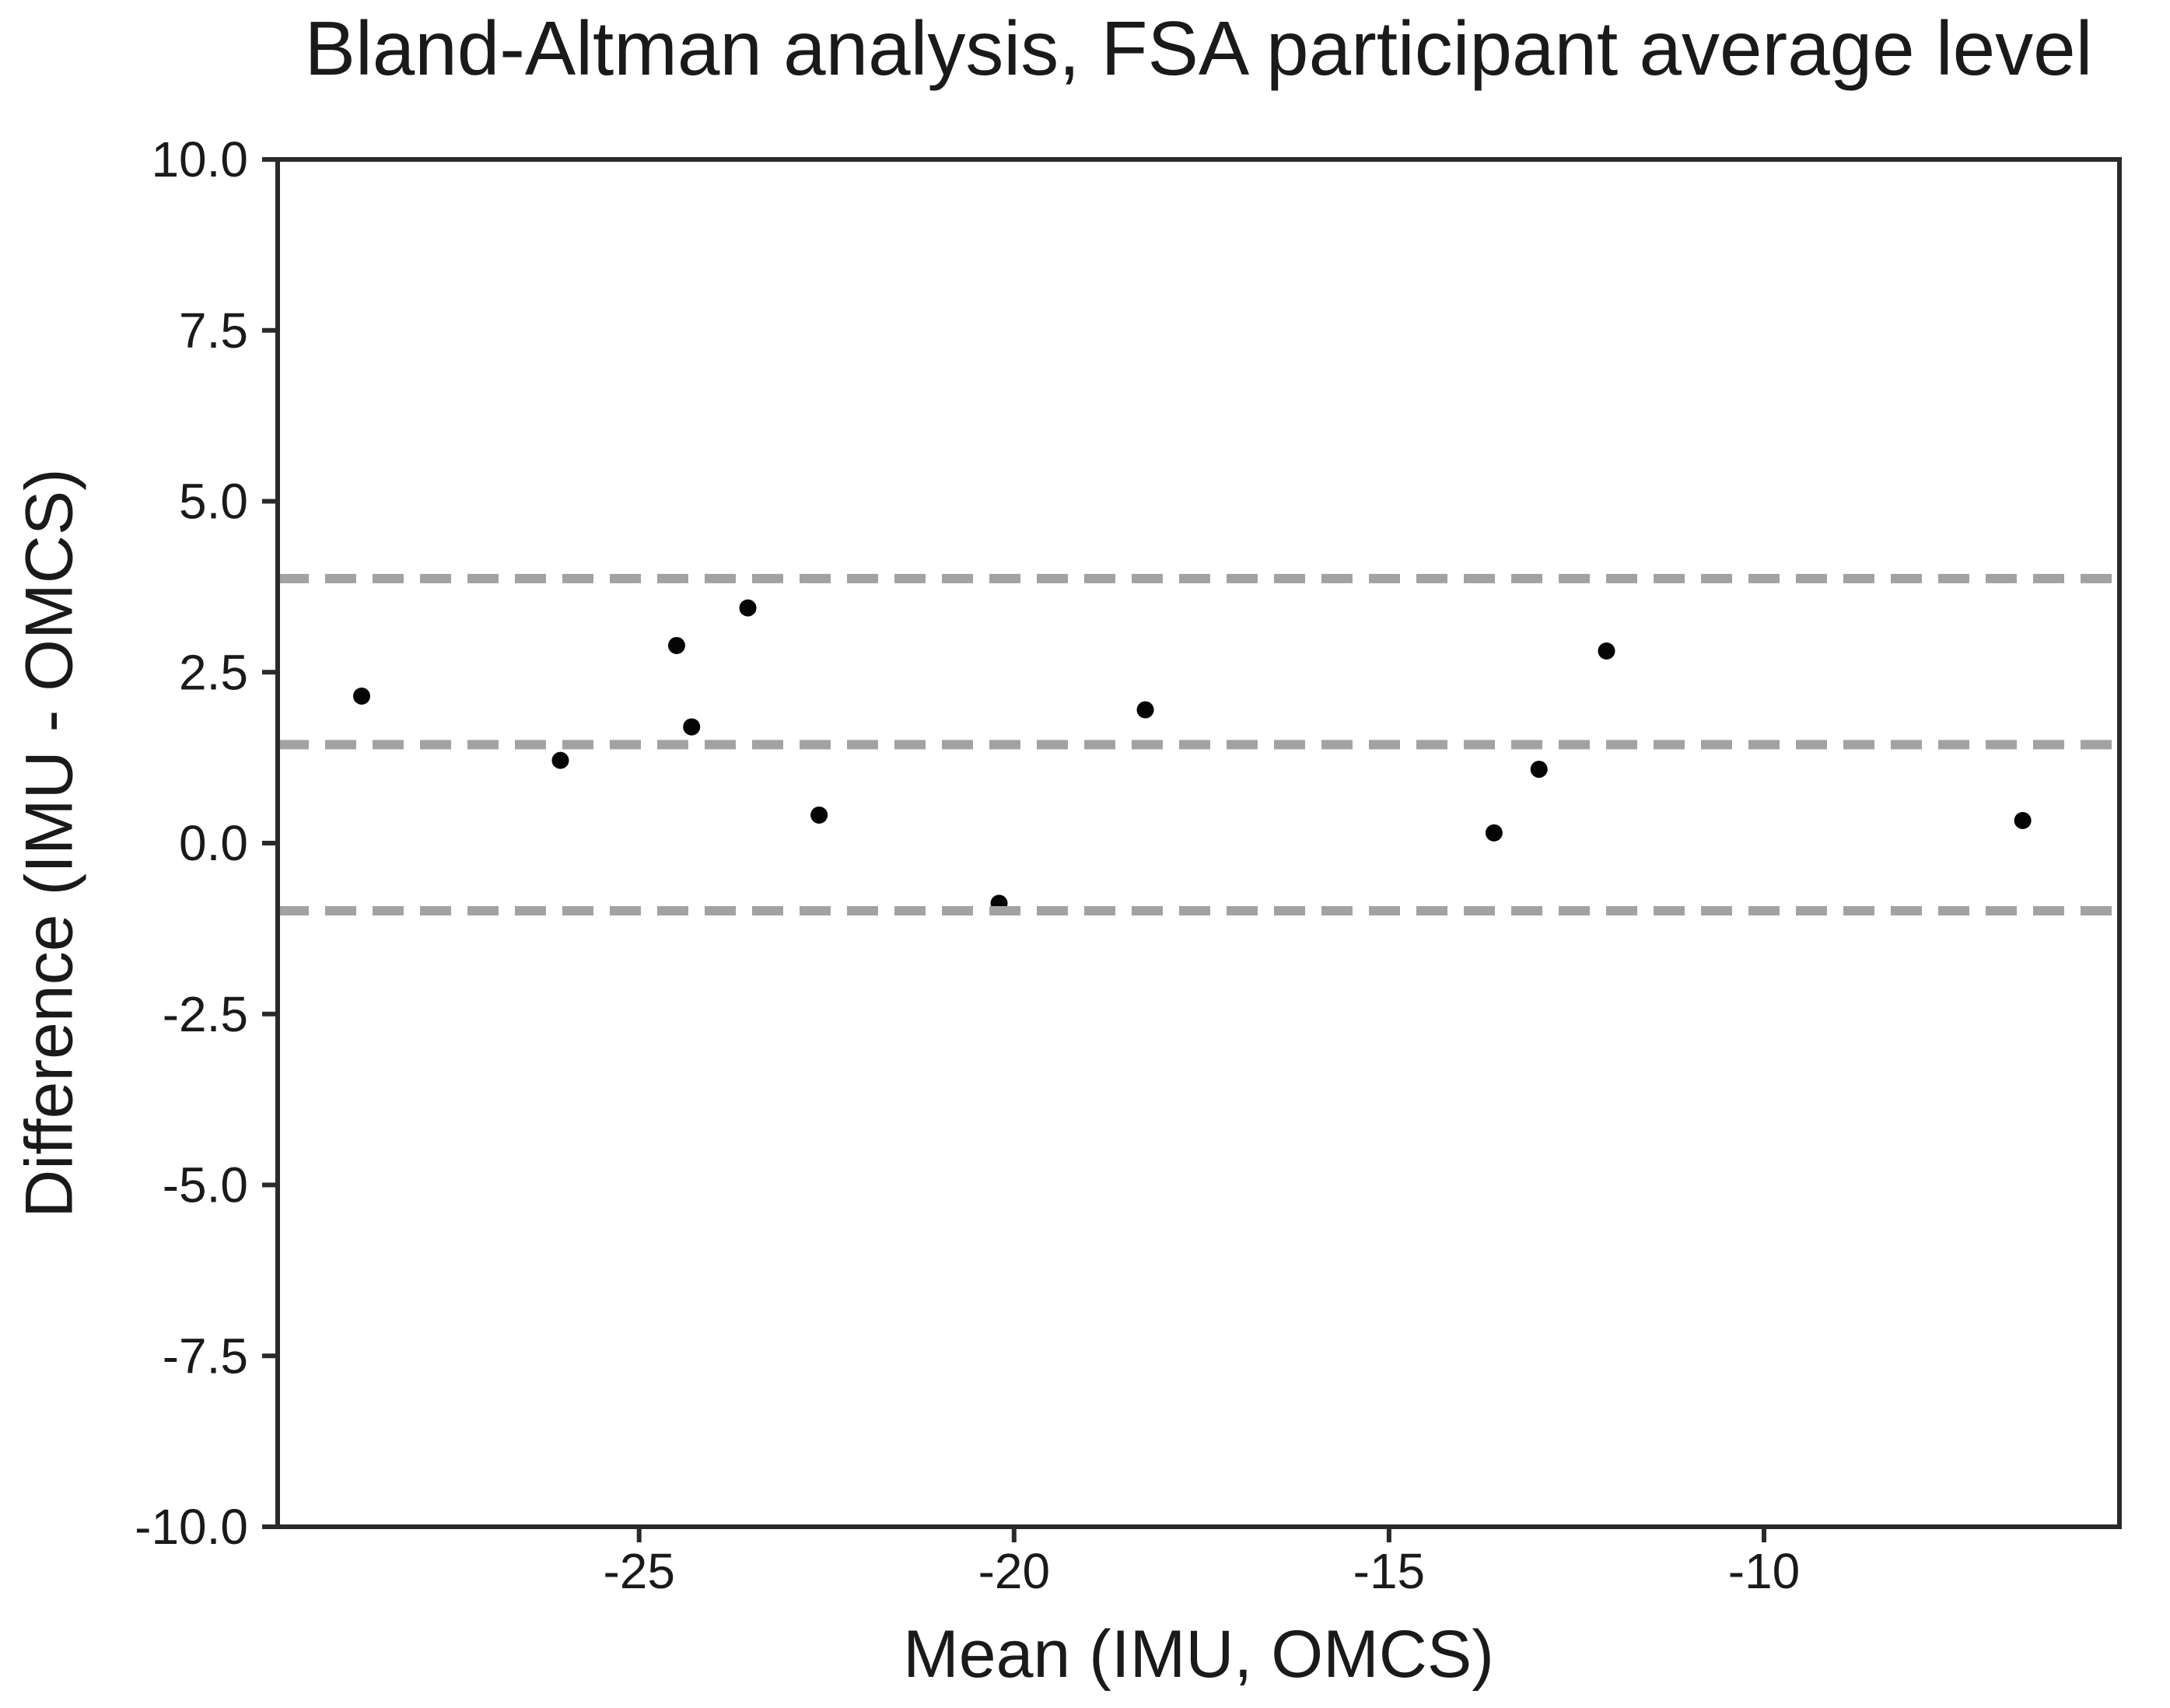 Image resolution: width=2170 pixels, height=1708 pixels. What do you see at coordinates (1390, 1571) in the screenshot?
I see `x-tick-label: -15` at bounding box center [1390, 1571].